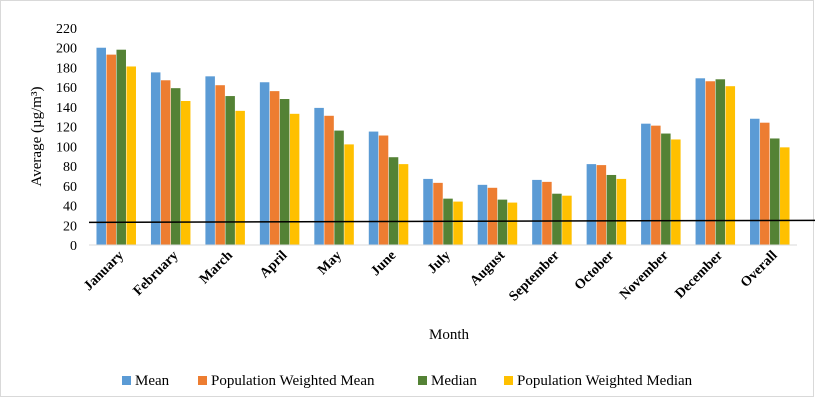 The width and height of the screenshot is (816, 399). What do you see at coordinates (699, 274) in the screenshot?
I see `x-tick-label: December` at bounding box center [699, 274].